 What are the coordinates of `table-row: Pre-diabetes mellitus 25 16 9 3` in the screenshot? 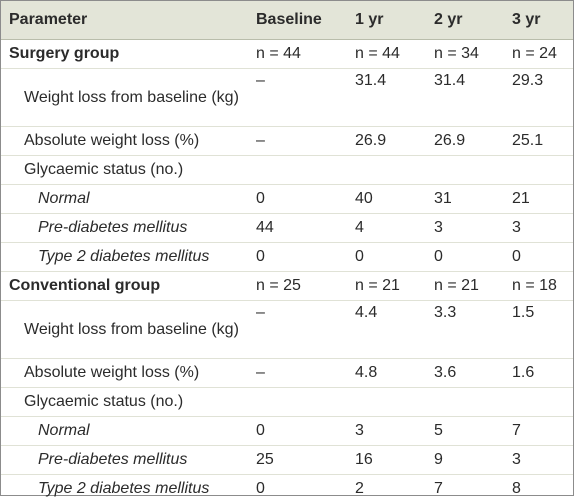 It's located at (287, 460).